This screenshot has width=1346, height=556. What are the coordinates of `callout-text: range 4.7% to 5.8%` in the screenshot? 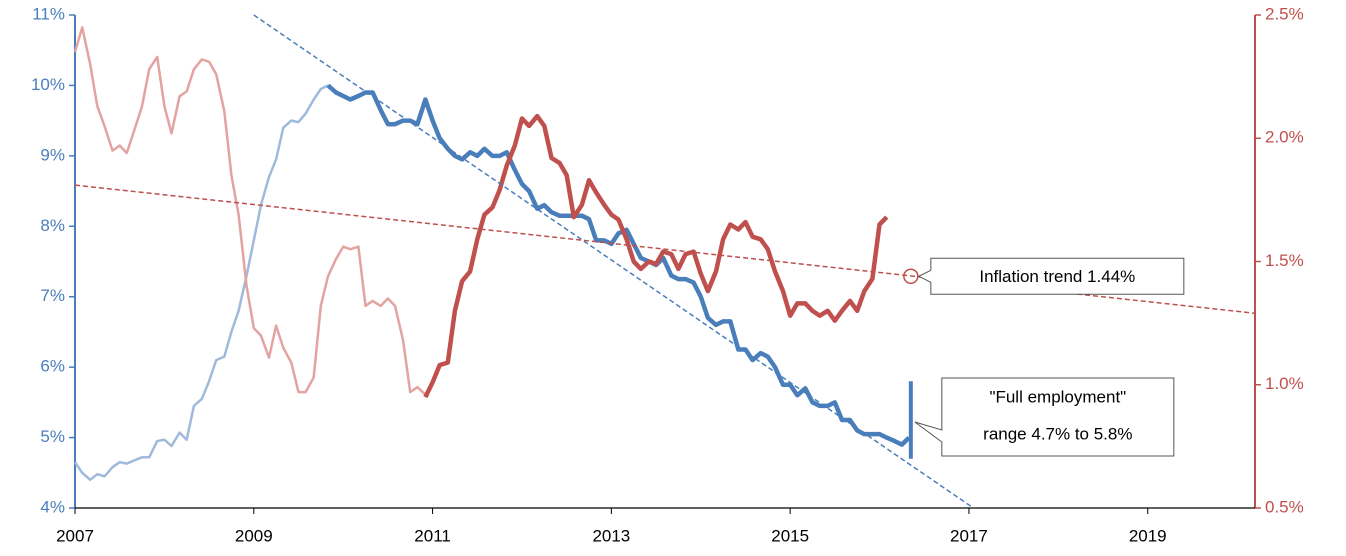 It's located at (1057, 433).